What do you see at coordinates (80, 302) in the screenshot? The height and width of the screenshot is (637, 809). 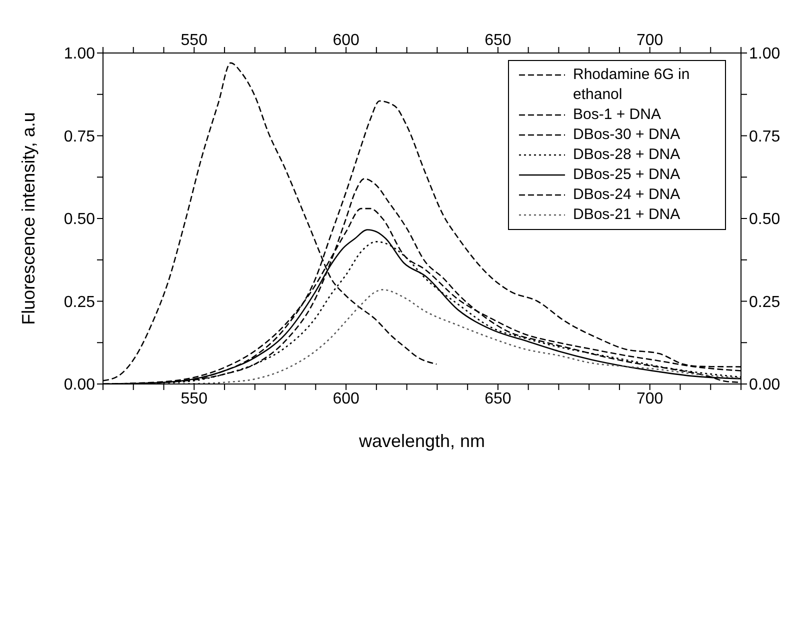 I see `y-tick-label: 0.25` at bounding box center [80, 302].